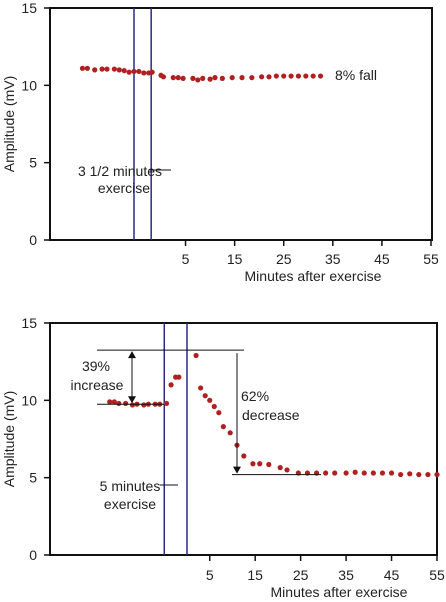 The image size is (446, 602). Describe the element at coordinates (271, 415) in the screenshot. I see `decrease-label-line2: decrease` at that location.